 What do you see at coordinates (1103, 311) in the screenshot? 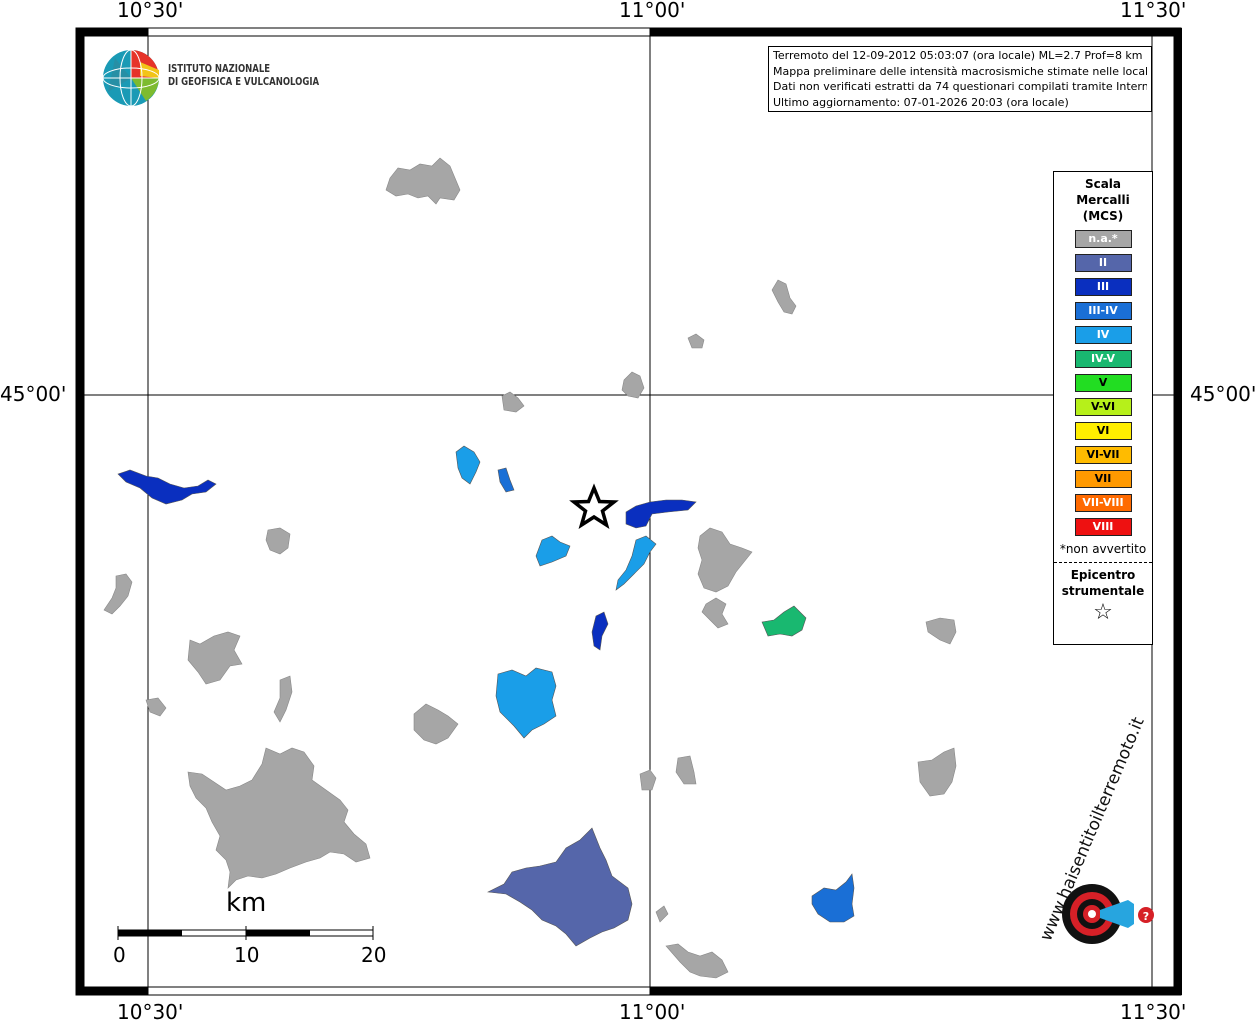
I see `legend-item: III-IV` at bounding box center [1103, 311].